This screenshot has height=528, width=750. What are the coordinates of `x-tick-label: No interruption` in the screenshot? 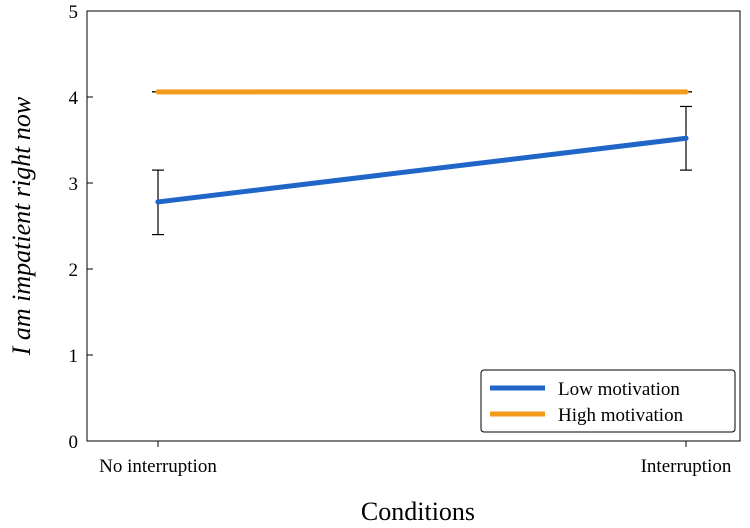 It's located at (158, 466).